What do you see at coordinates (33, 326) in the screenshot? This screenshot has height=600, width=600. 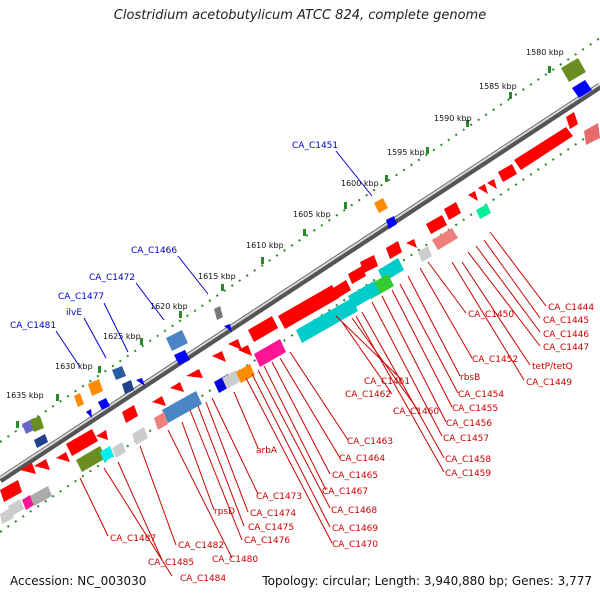 I see `gene-label-ca-c1481: CA_C1481` at bounding box center [33, 326].